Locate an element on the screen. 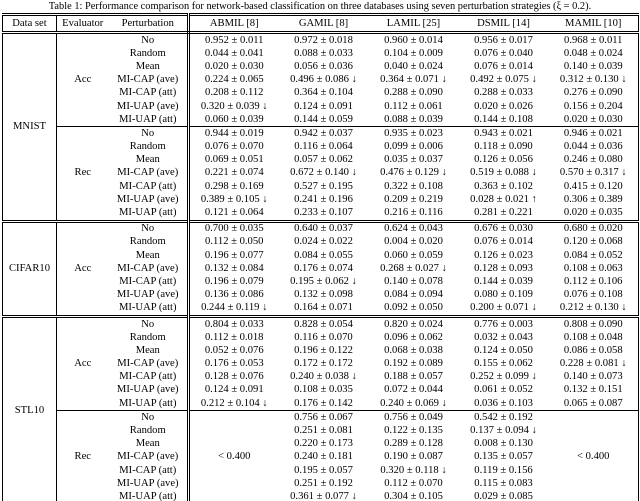 Image resolution: width=640 pixels, height=501 pixels. evaluator-cell: Acc is located at coordinates (82, 362).